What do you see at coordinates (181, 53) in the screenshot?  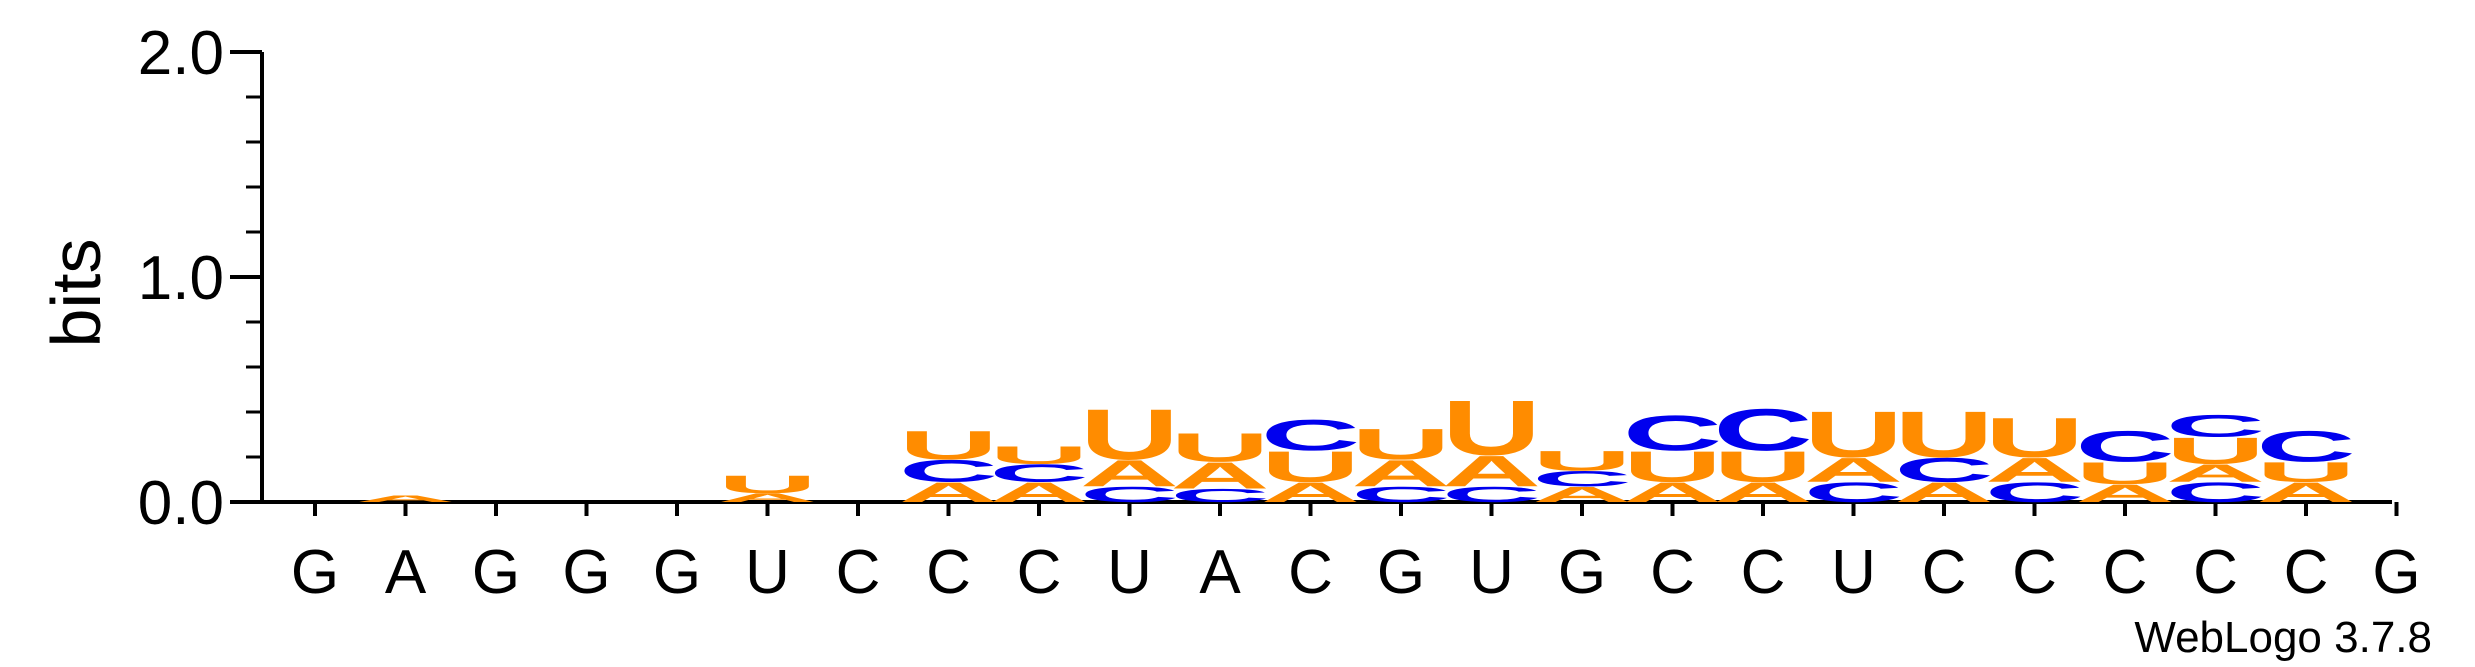 I see `y-tick-label: 2.0` at bounding box center [181, 53].